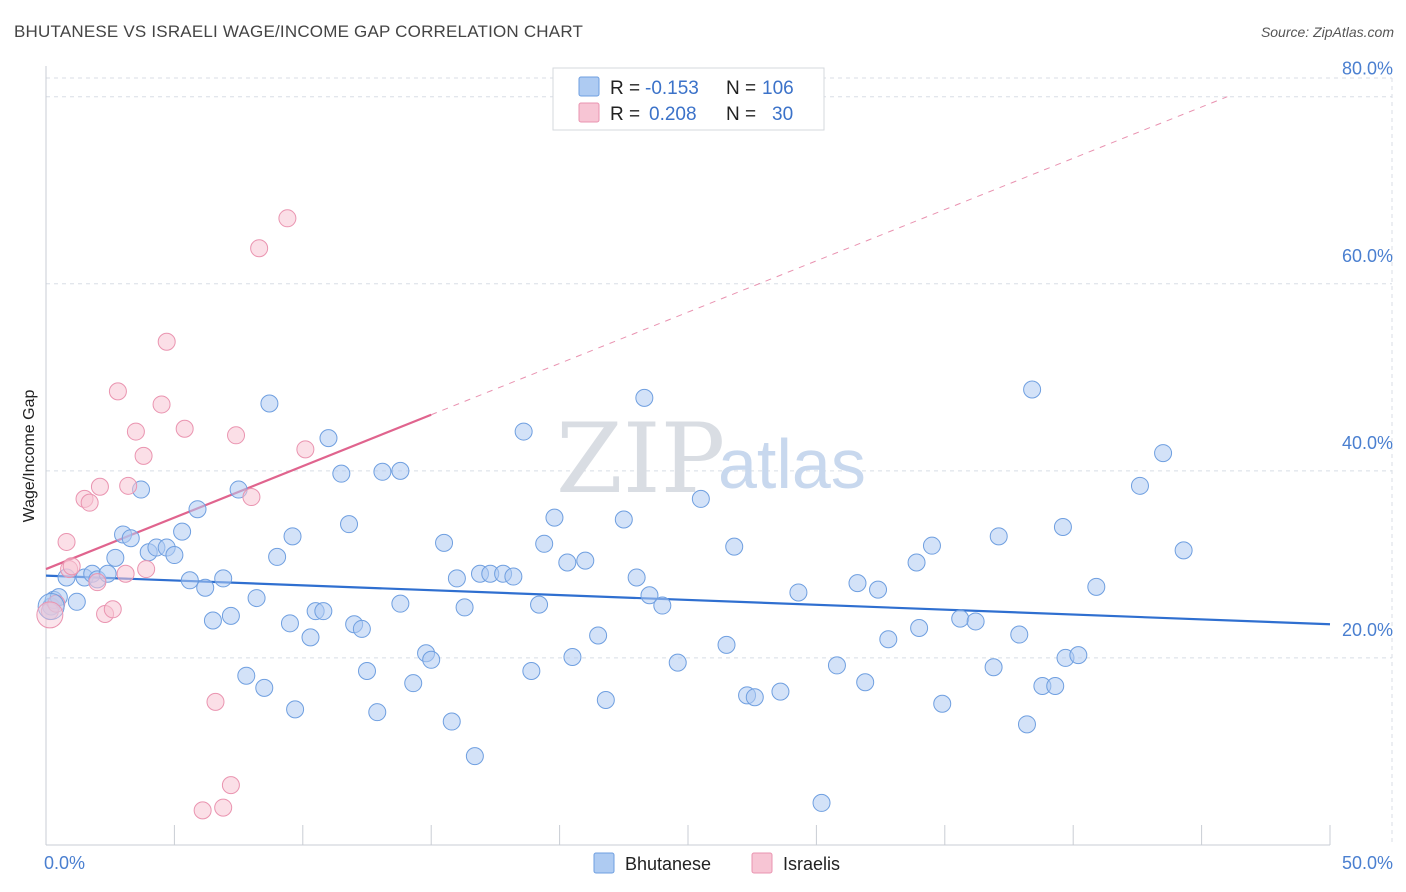 This screenshot has height=892, width=1406. I want to click on legend-r-label-2: R =, so click(625, 114).